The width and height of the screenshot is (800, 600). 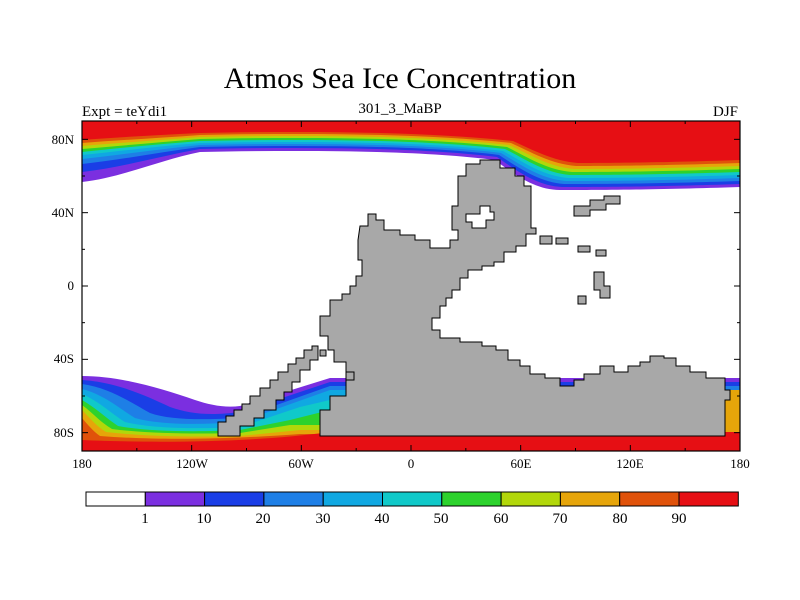 What do you see at coordinates (63, 139) in the screenshot?
I see `y-tick-label-80n: 80N` at bounding box center [63, 139].